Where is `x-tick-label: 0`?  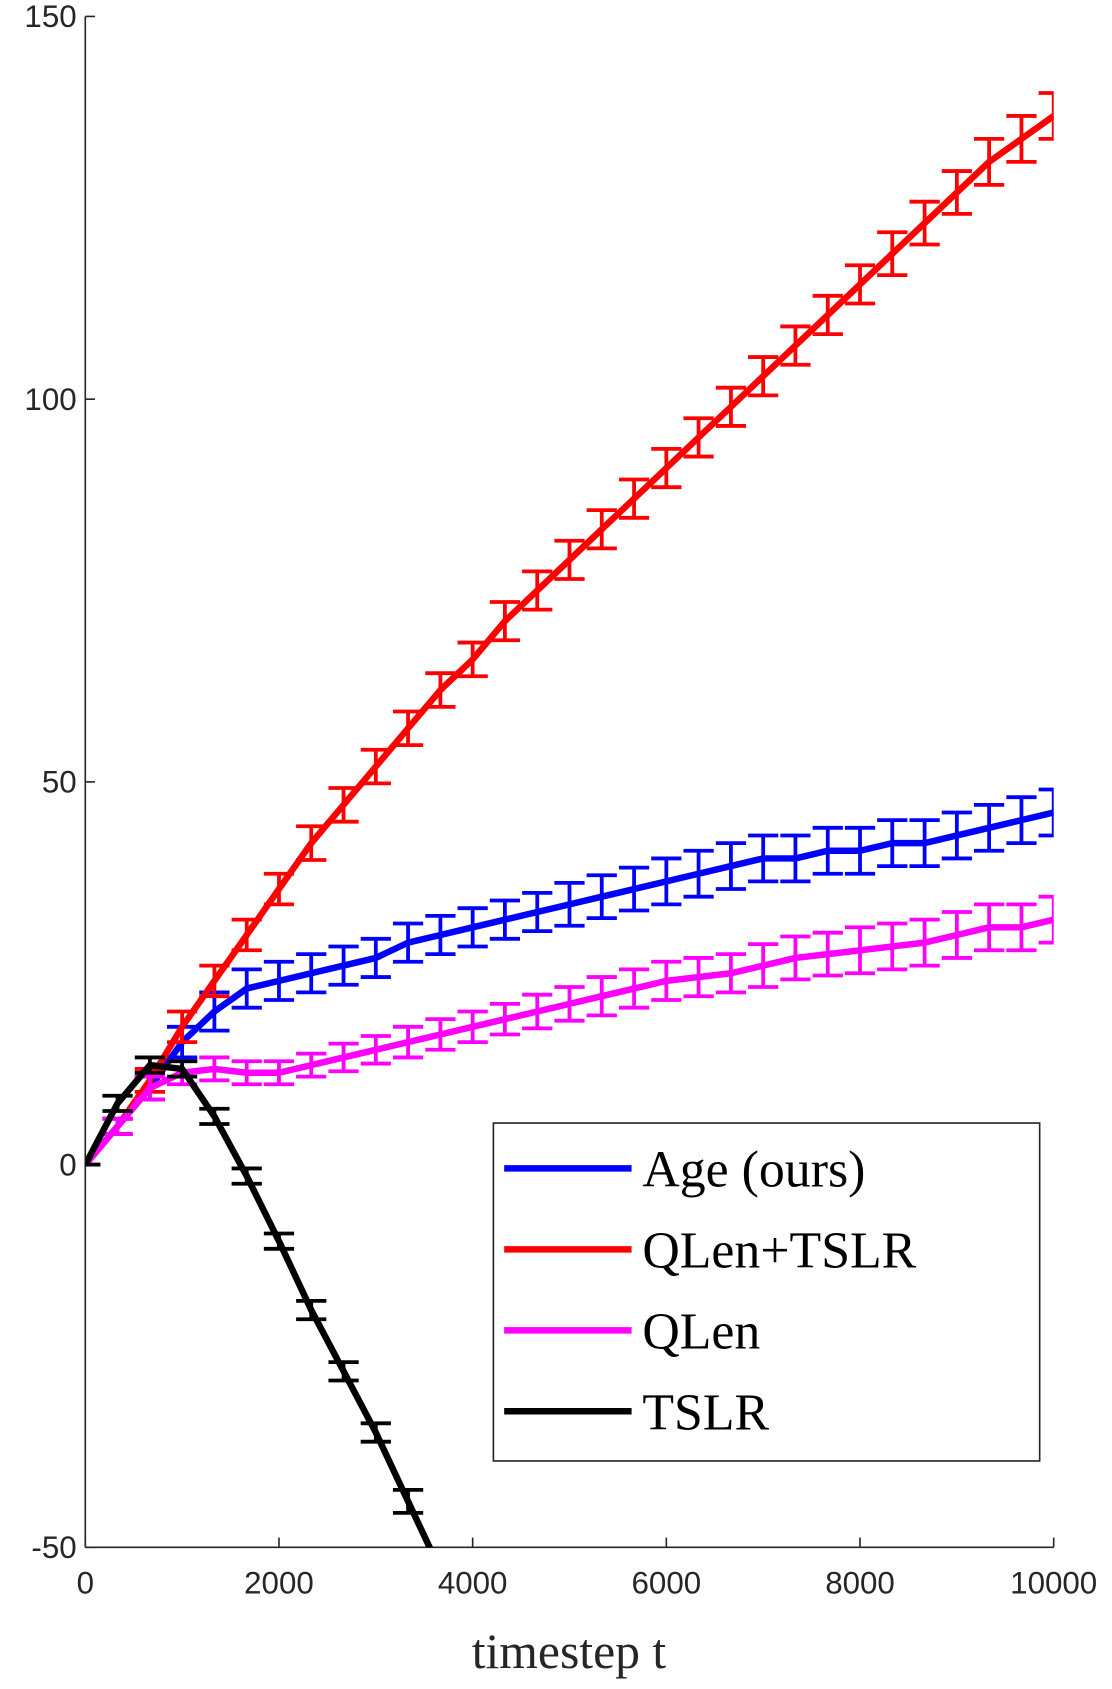 x-tick-label: 0 is located at coordinates (85, 1583).